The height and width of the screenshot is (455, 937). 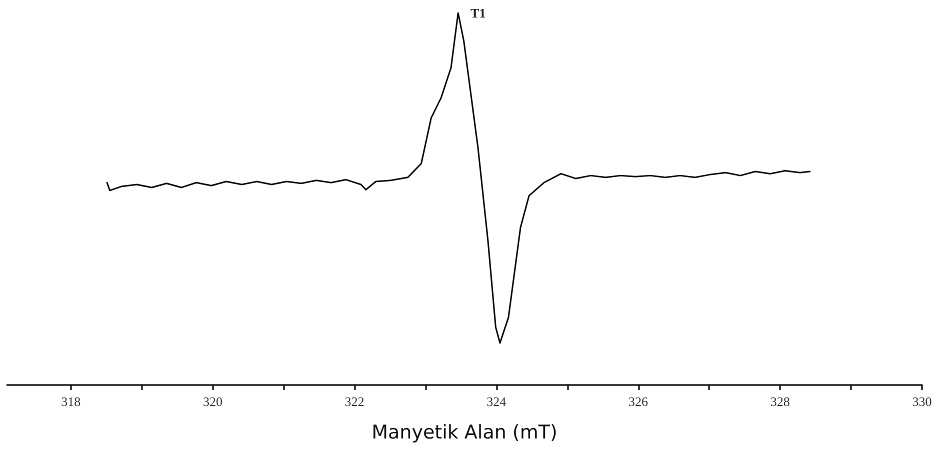 I want to click on x-axis-title: Manyetik Alan (mT), so click(x=465, y=433).